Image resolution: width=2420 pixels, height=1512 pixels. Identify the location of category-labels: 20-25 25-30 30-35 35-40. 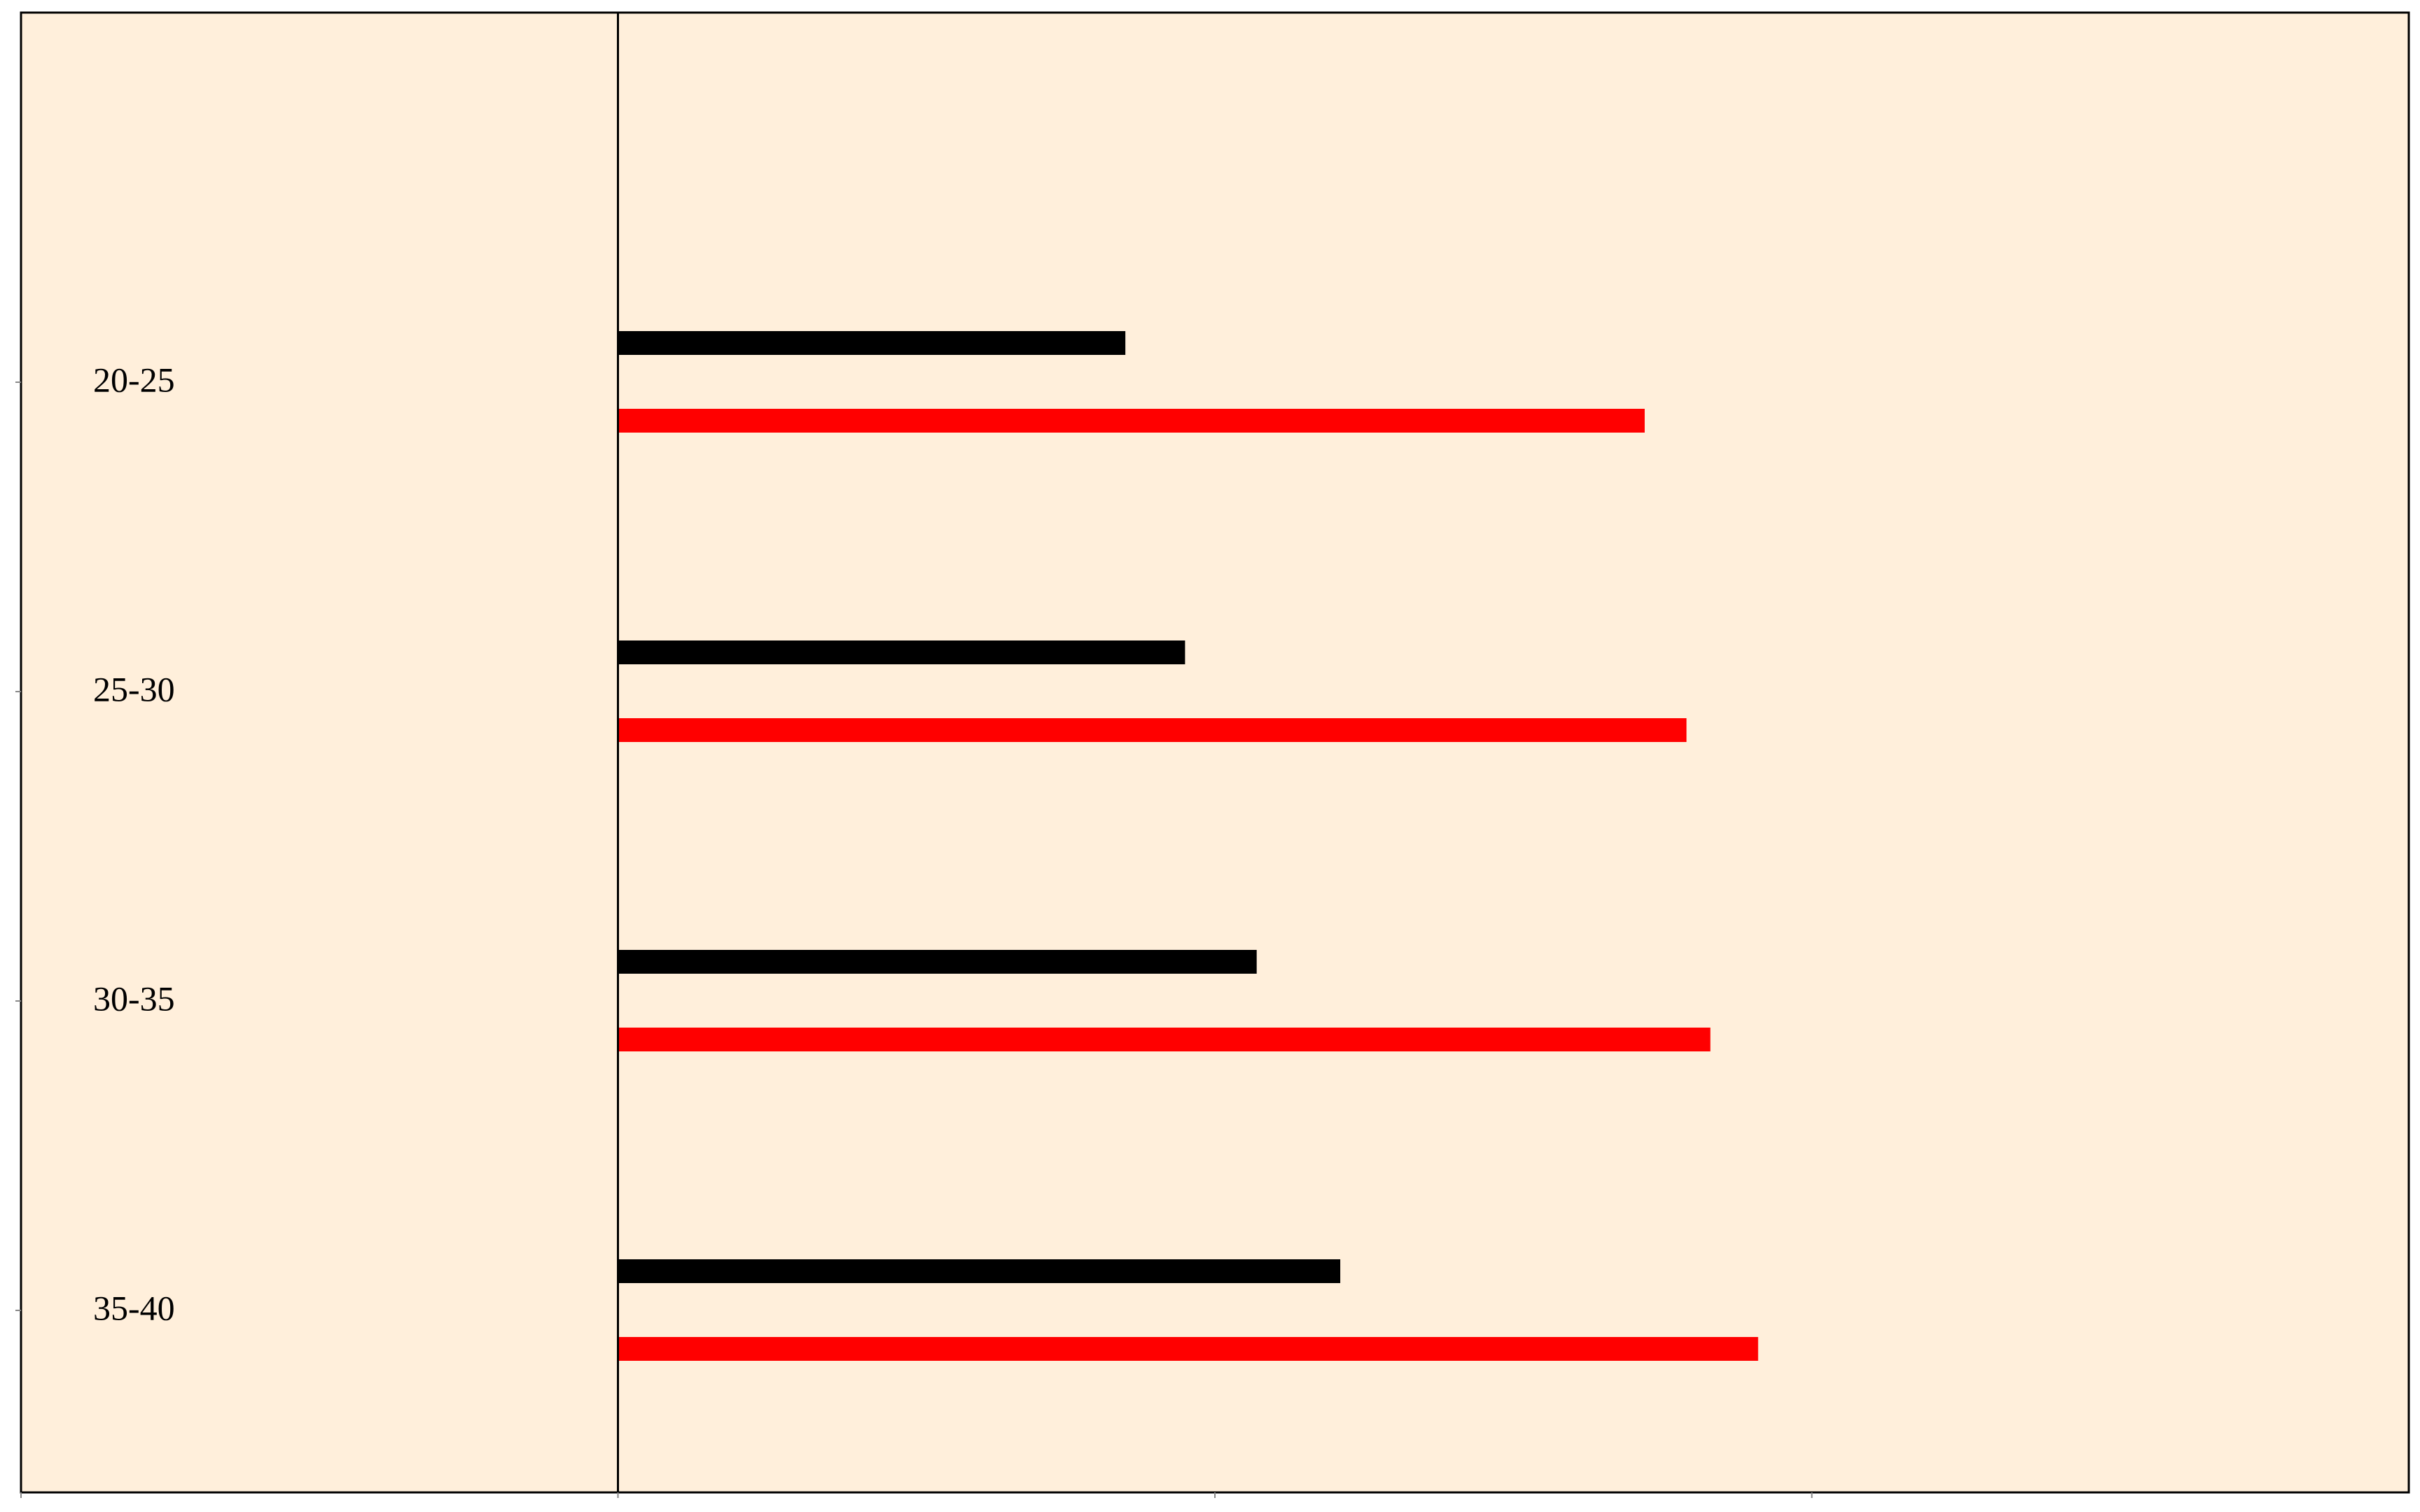
(134, 843).